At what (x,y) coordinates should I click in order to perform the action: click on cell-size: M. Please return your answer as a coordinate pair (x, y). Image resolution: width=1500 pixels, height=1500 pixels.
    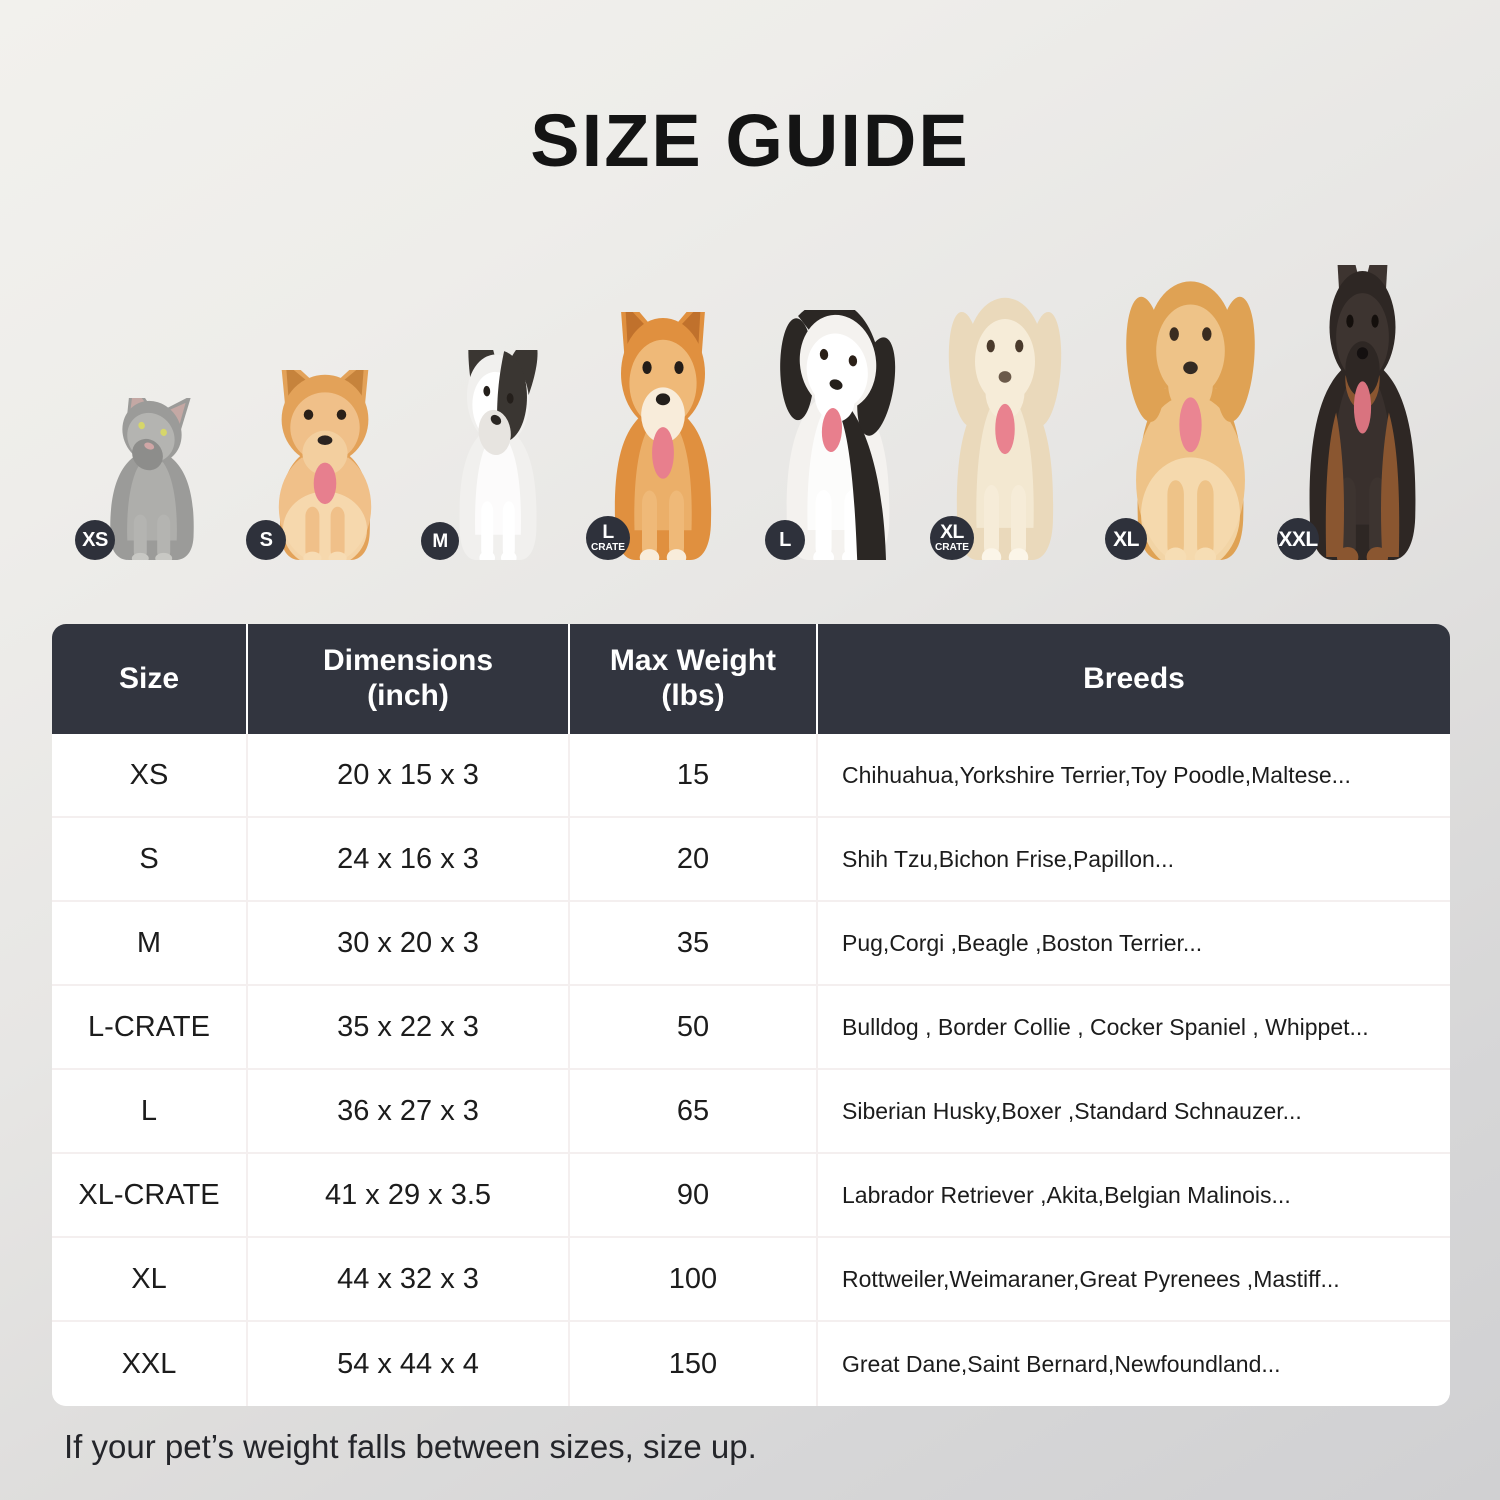
    Looking at the image, I should click on (150, 944).